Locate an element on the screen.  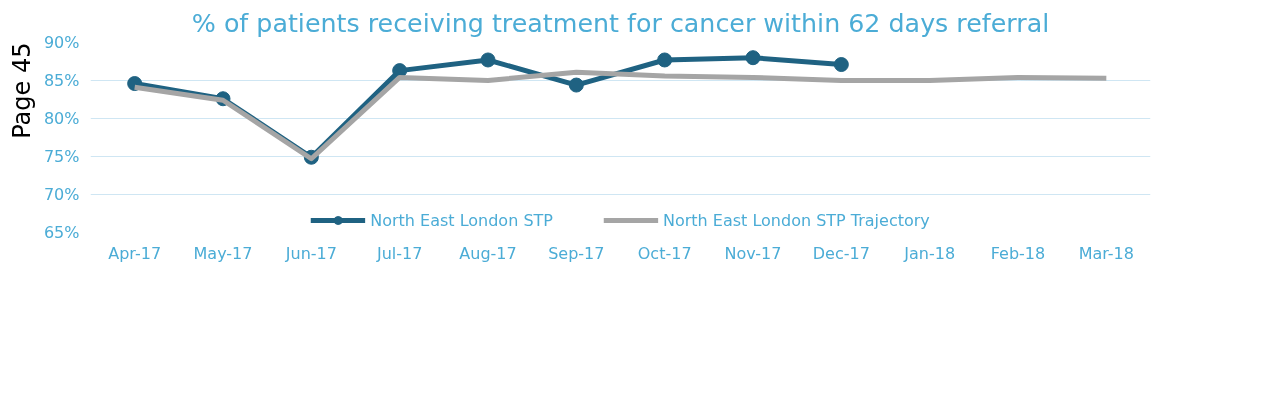
x-tick-label: Jul-17 is located at coordinates (399, 253).